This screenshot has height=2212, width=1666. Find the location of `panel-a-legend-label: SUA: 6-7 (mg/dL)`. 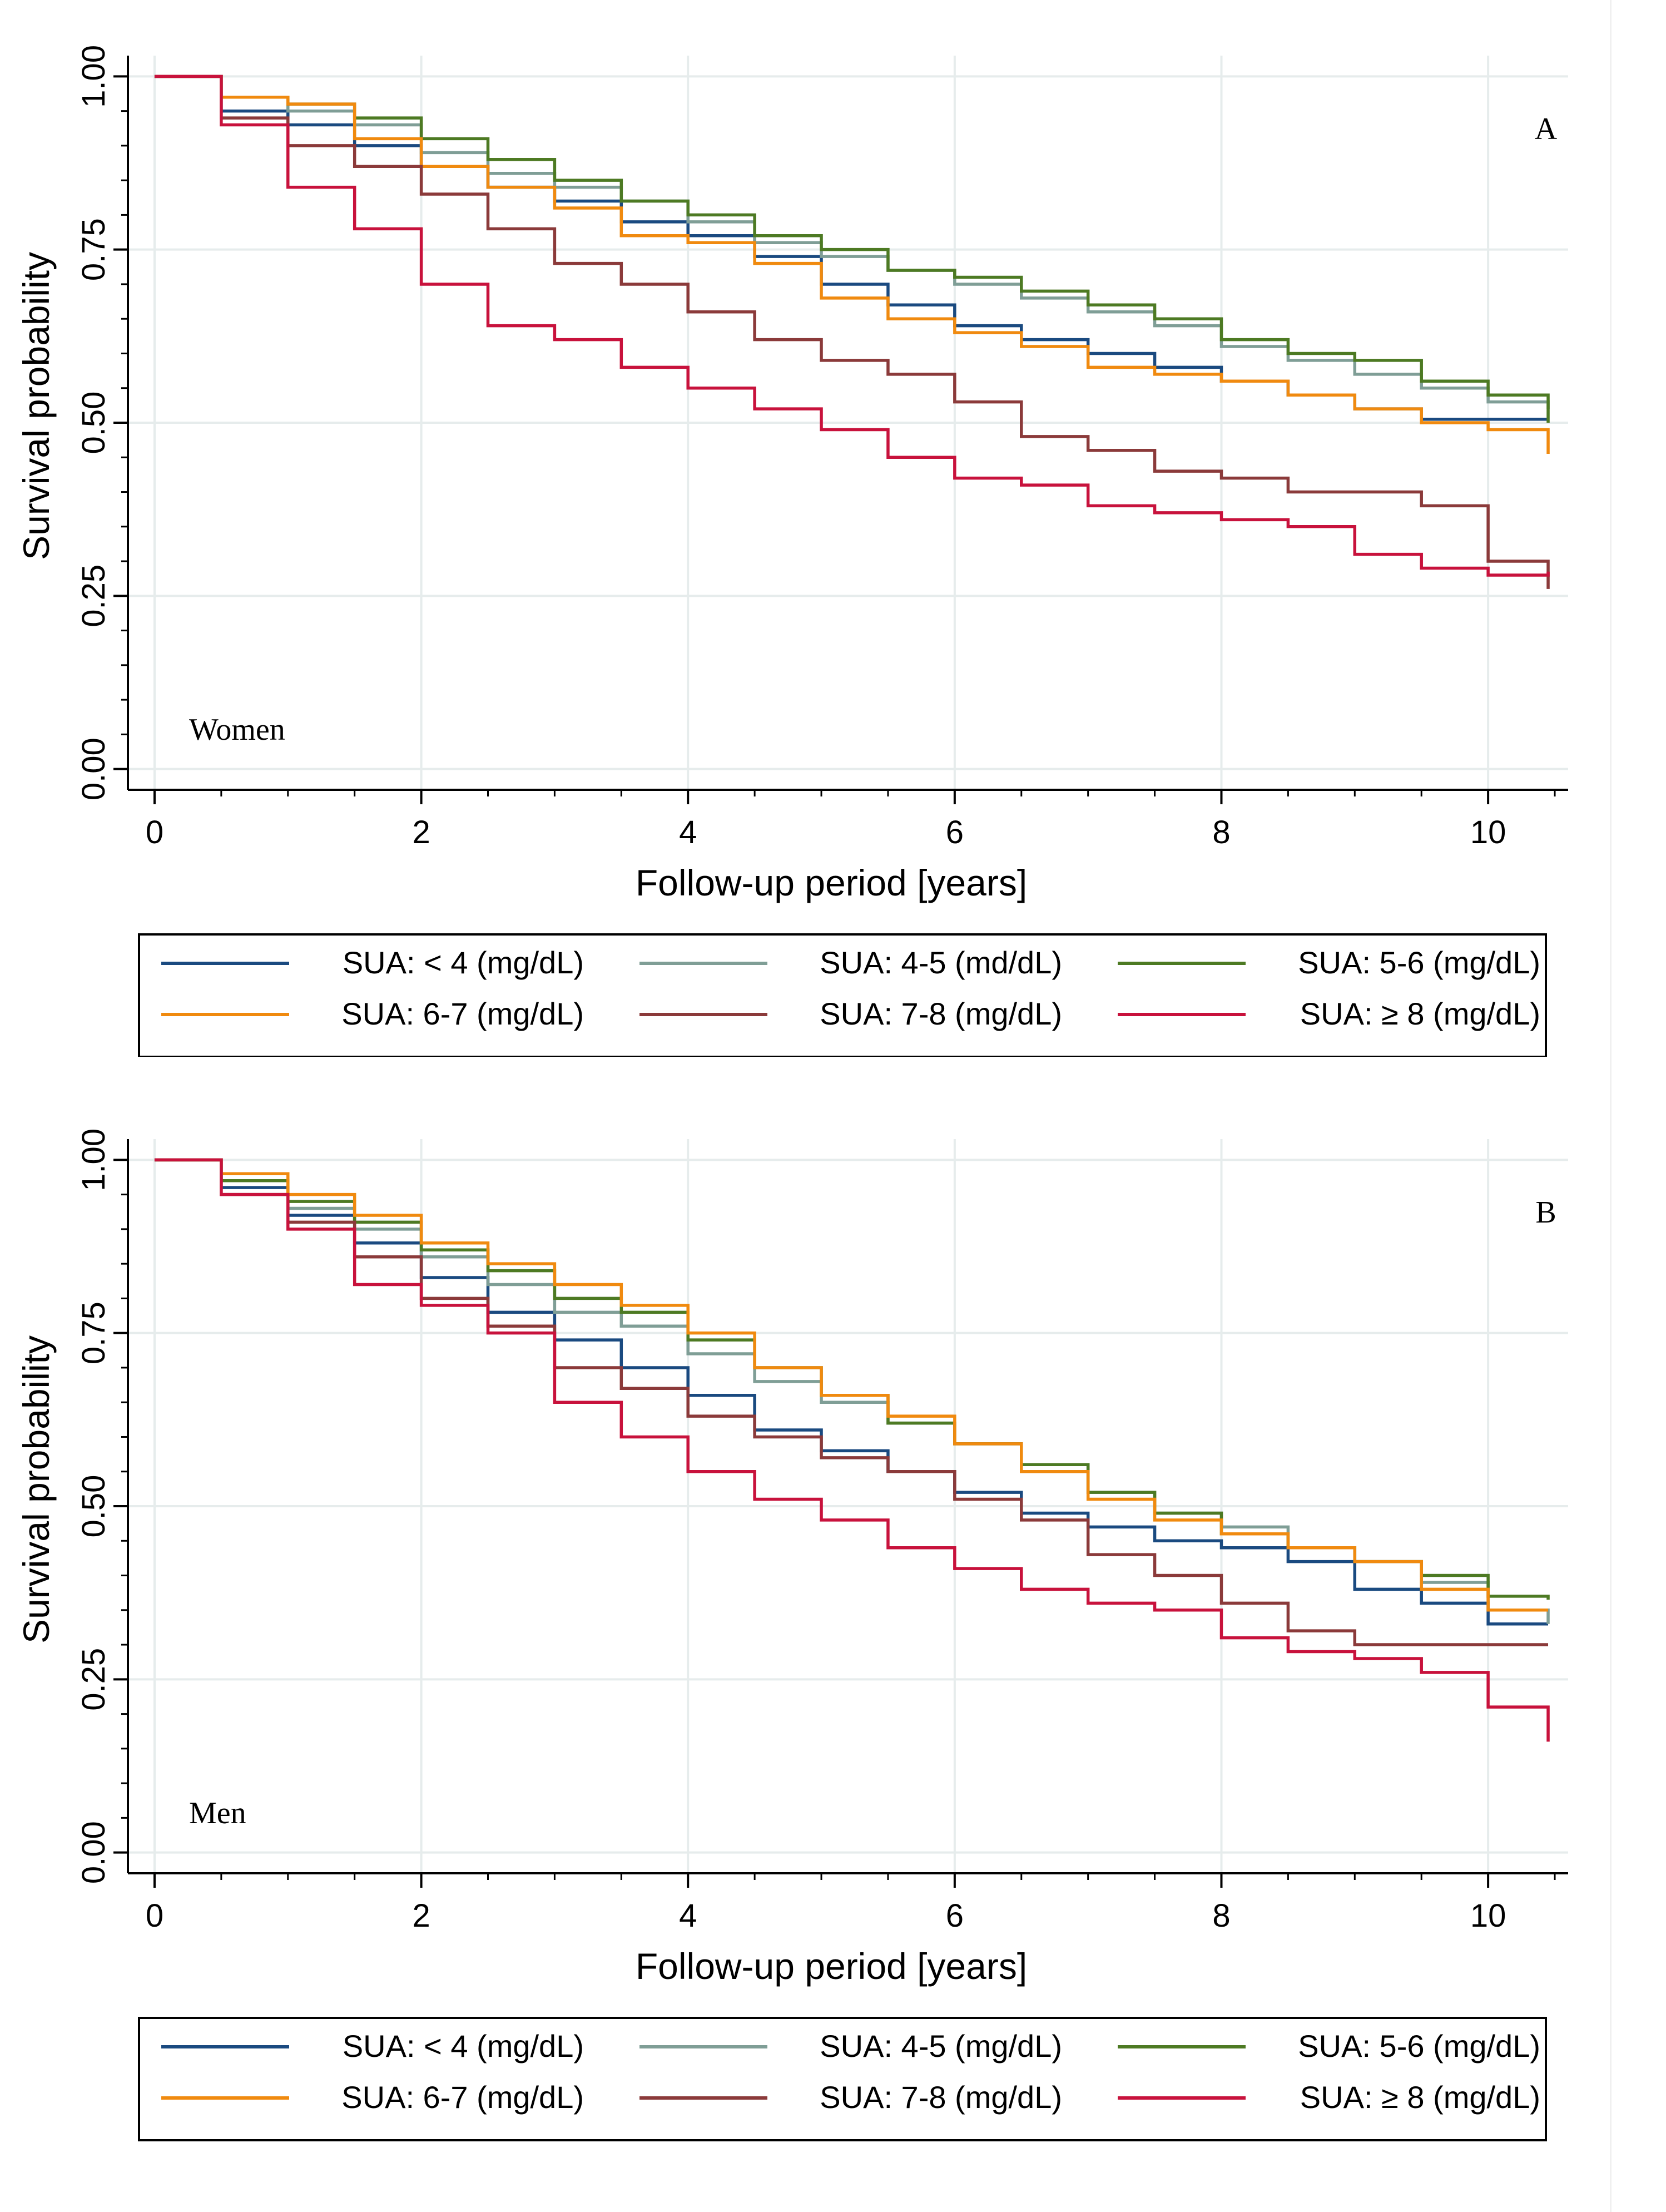

panel-a-legend-label: SUA: 6-7 (mg/dL) is located at coordinates (462, 1013).